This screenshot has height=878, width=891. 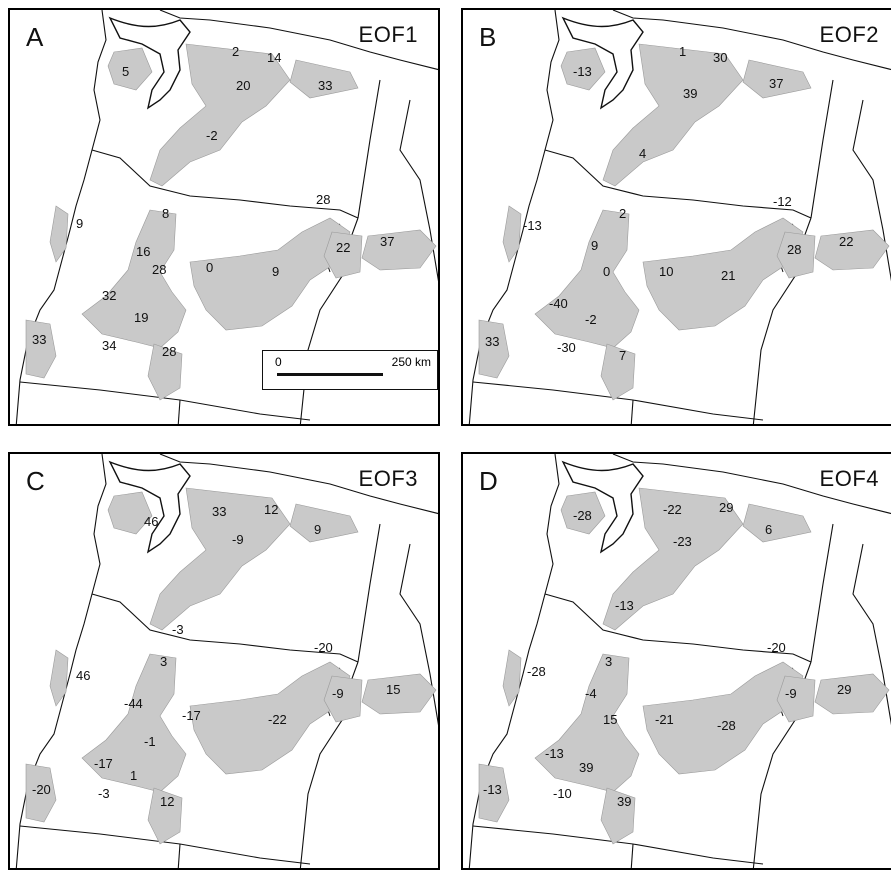 I want to click on panel-letter: A, so click(x=35, y=37).